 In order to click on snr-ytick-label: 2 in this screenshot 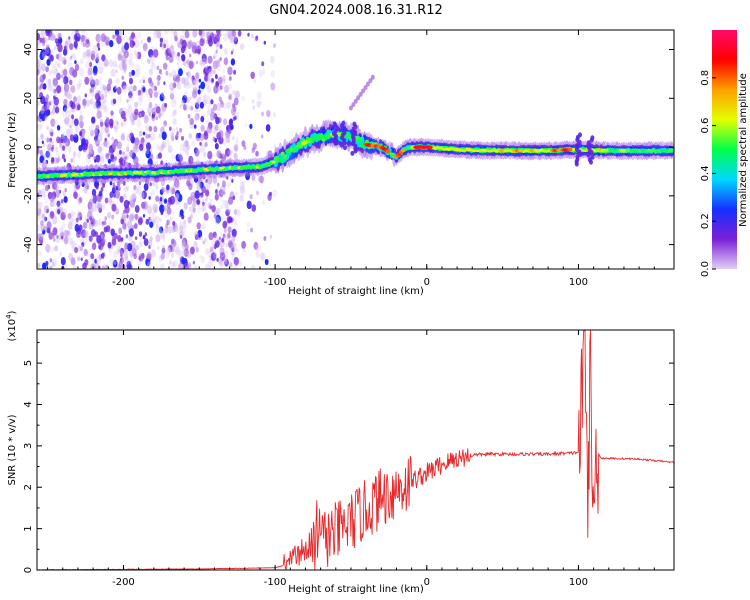, I will do `click(28, 487)`.